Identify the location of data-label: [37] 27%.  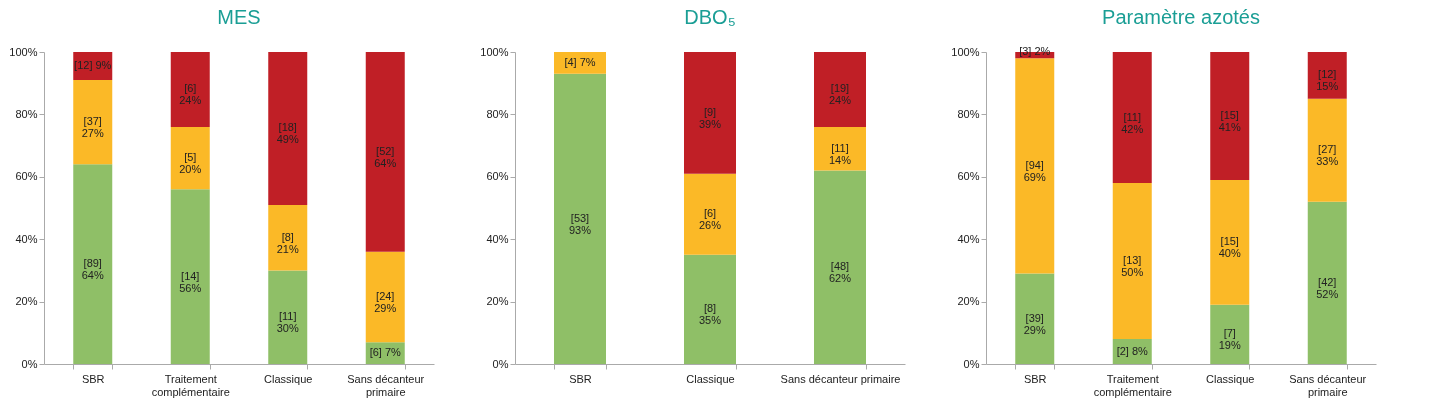
(92, 127).